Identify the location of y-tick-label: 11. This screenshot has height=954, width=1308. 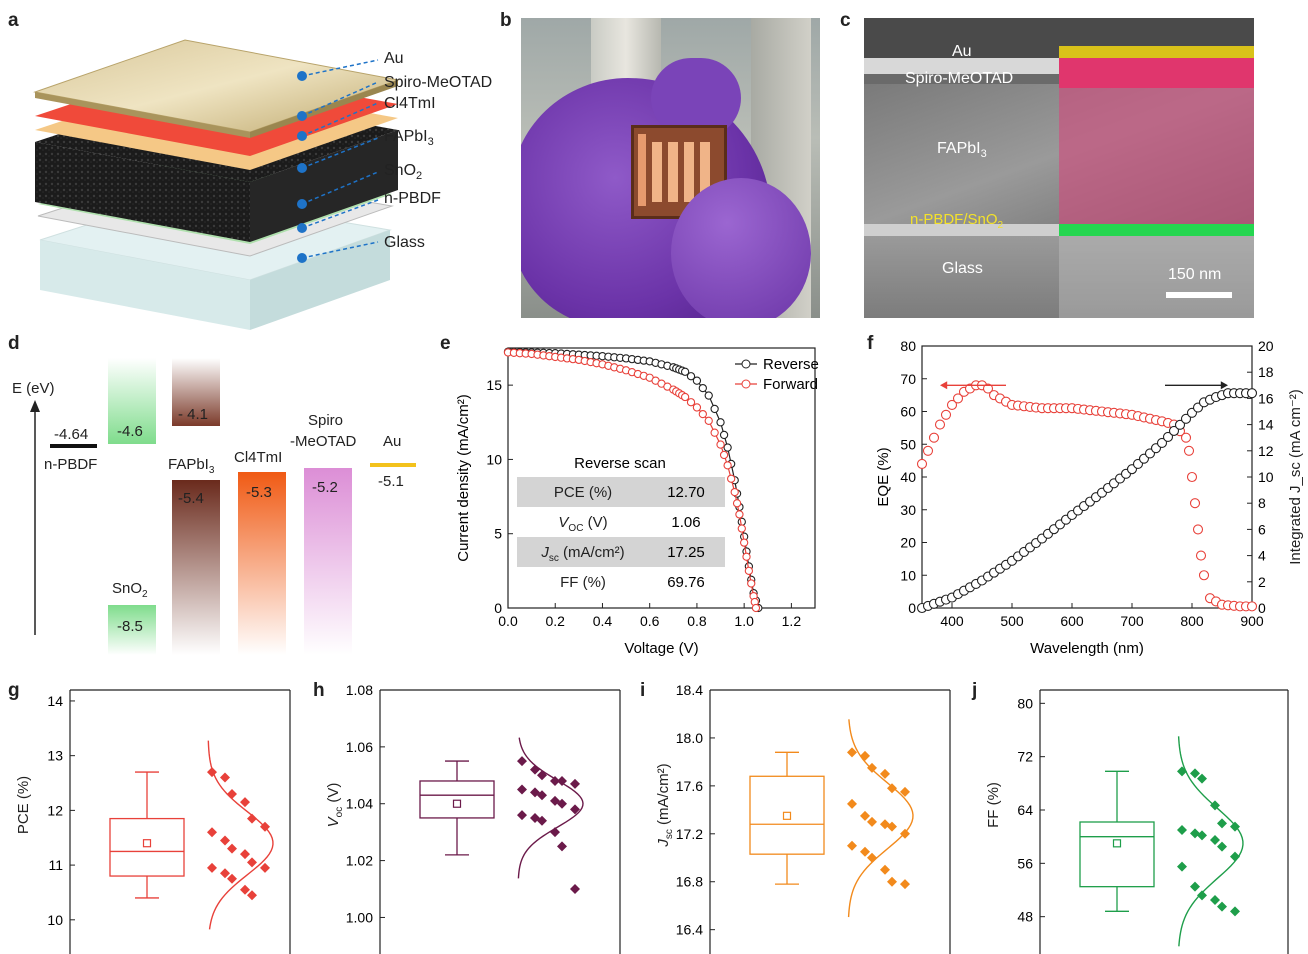
(55, 865).